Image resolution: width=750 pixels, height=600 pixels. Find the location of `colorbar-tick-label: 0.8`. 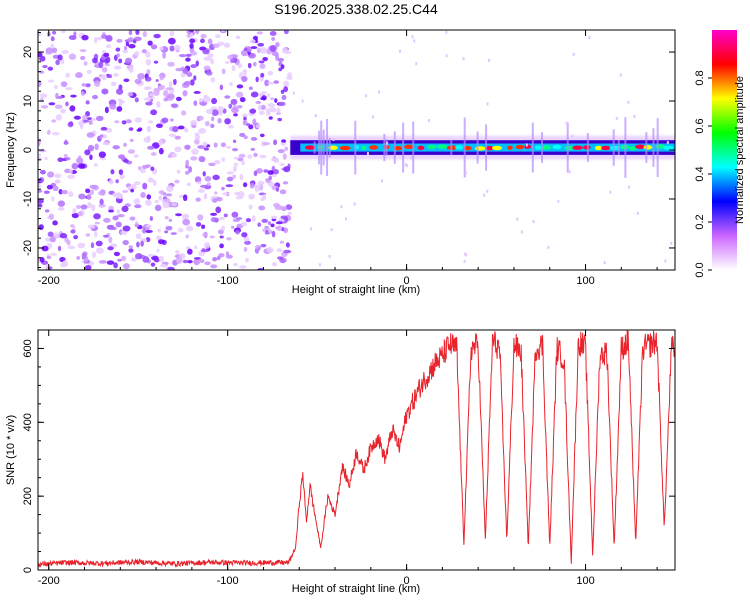

colorbar-tick-label: 0.8 is located at coordinates (700, 77).